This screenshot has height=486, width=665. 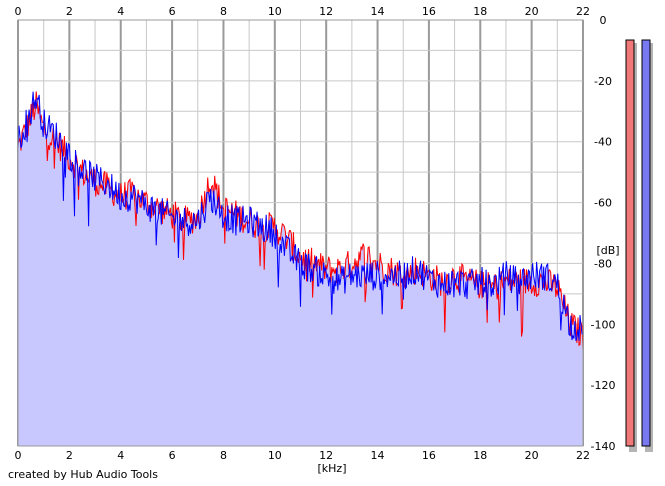 I want to click on y-tick-label: -20, so click(x=603, y=81).